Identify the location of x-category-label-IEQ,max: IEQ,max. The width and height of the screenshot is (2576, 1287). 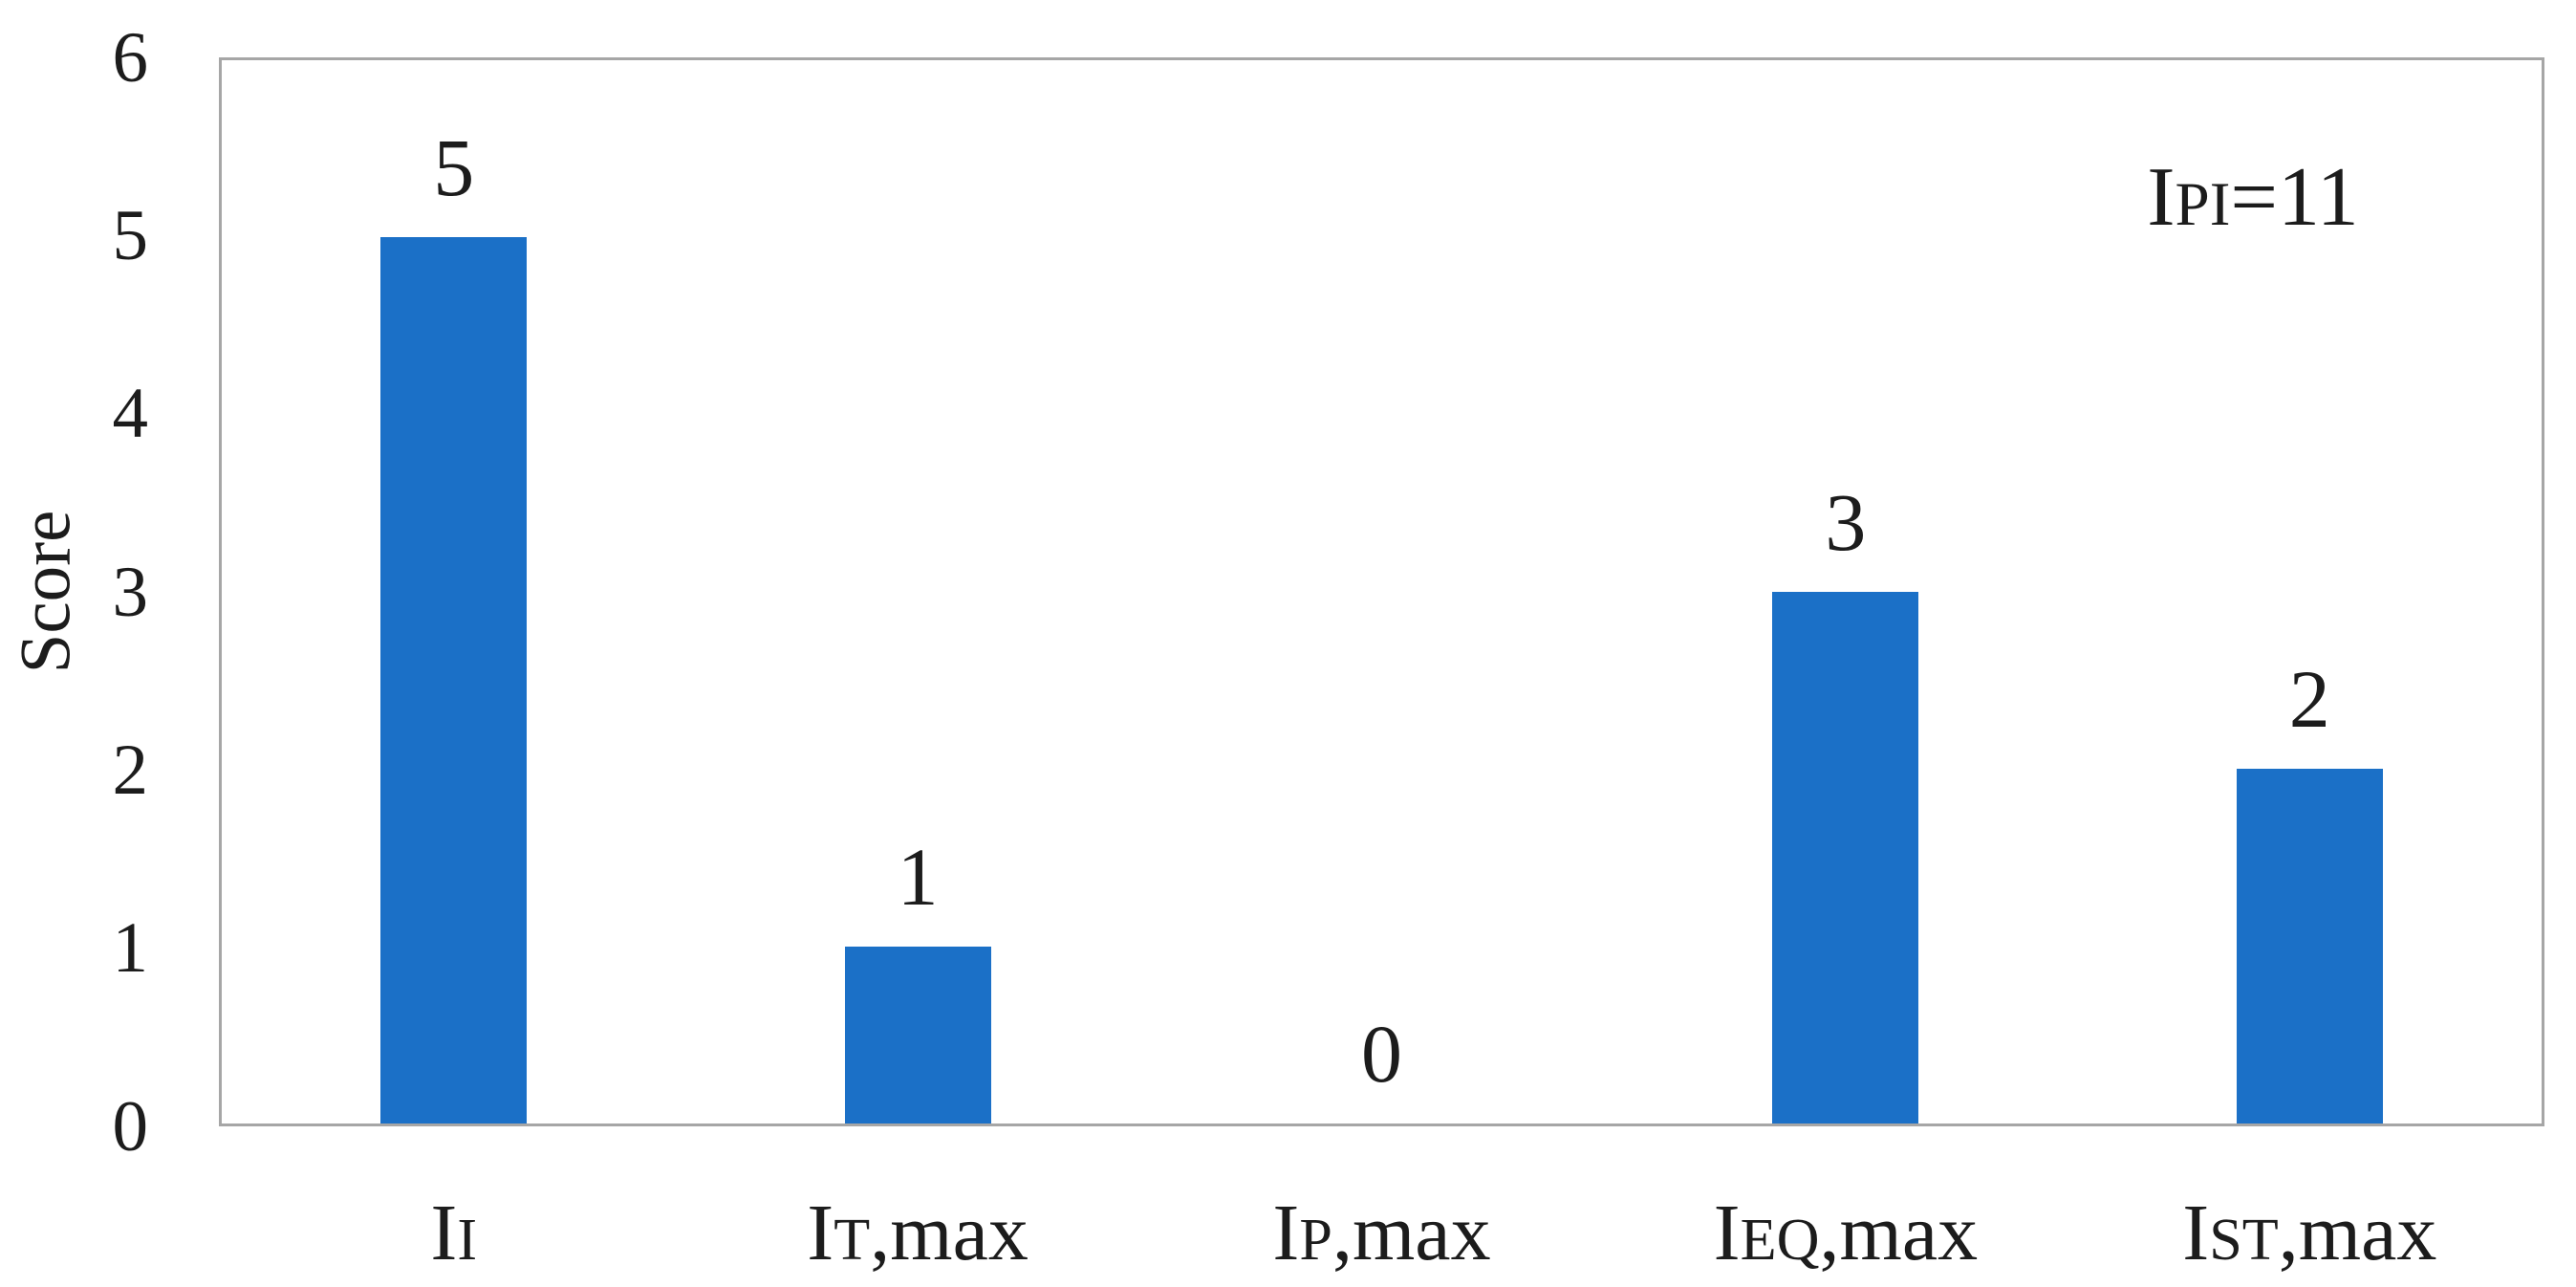
(1846, 1233).